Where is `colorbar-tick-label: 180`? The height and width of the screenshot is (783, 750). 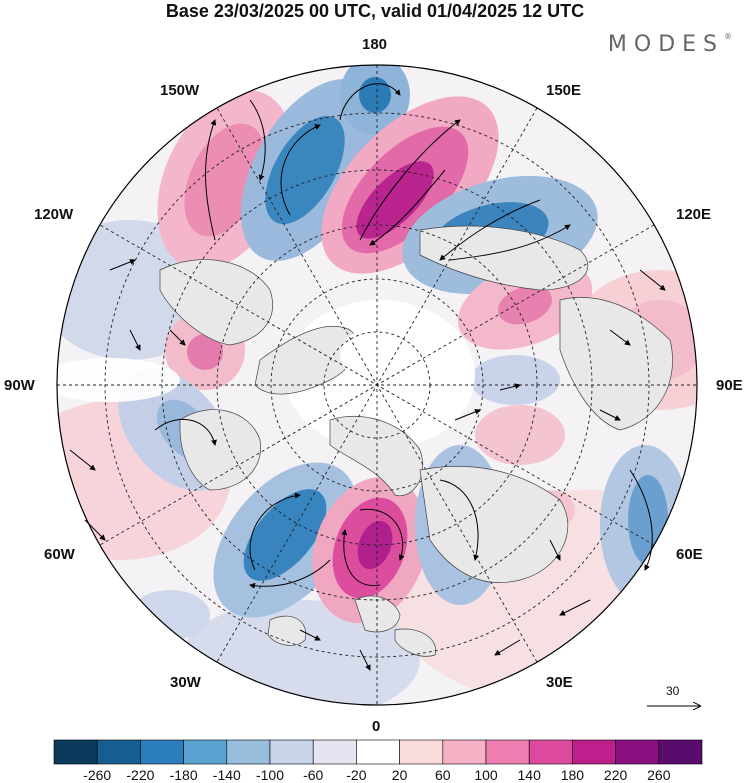 colorbar-tick-label: 180 is located at coordinates (572, 775).